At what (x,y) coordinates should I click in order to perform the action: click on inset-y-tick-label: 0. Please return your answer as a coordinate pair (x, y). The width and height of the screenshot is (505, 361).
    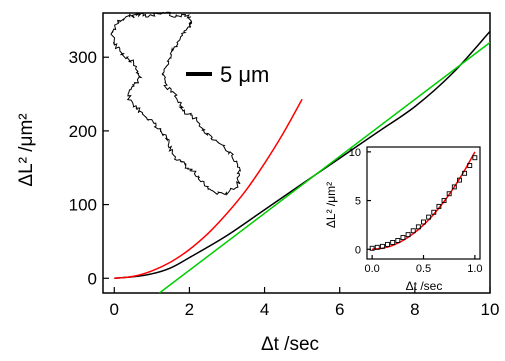
    Looking at the image, I should click on (358, 250).